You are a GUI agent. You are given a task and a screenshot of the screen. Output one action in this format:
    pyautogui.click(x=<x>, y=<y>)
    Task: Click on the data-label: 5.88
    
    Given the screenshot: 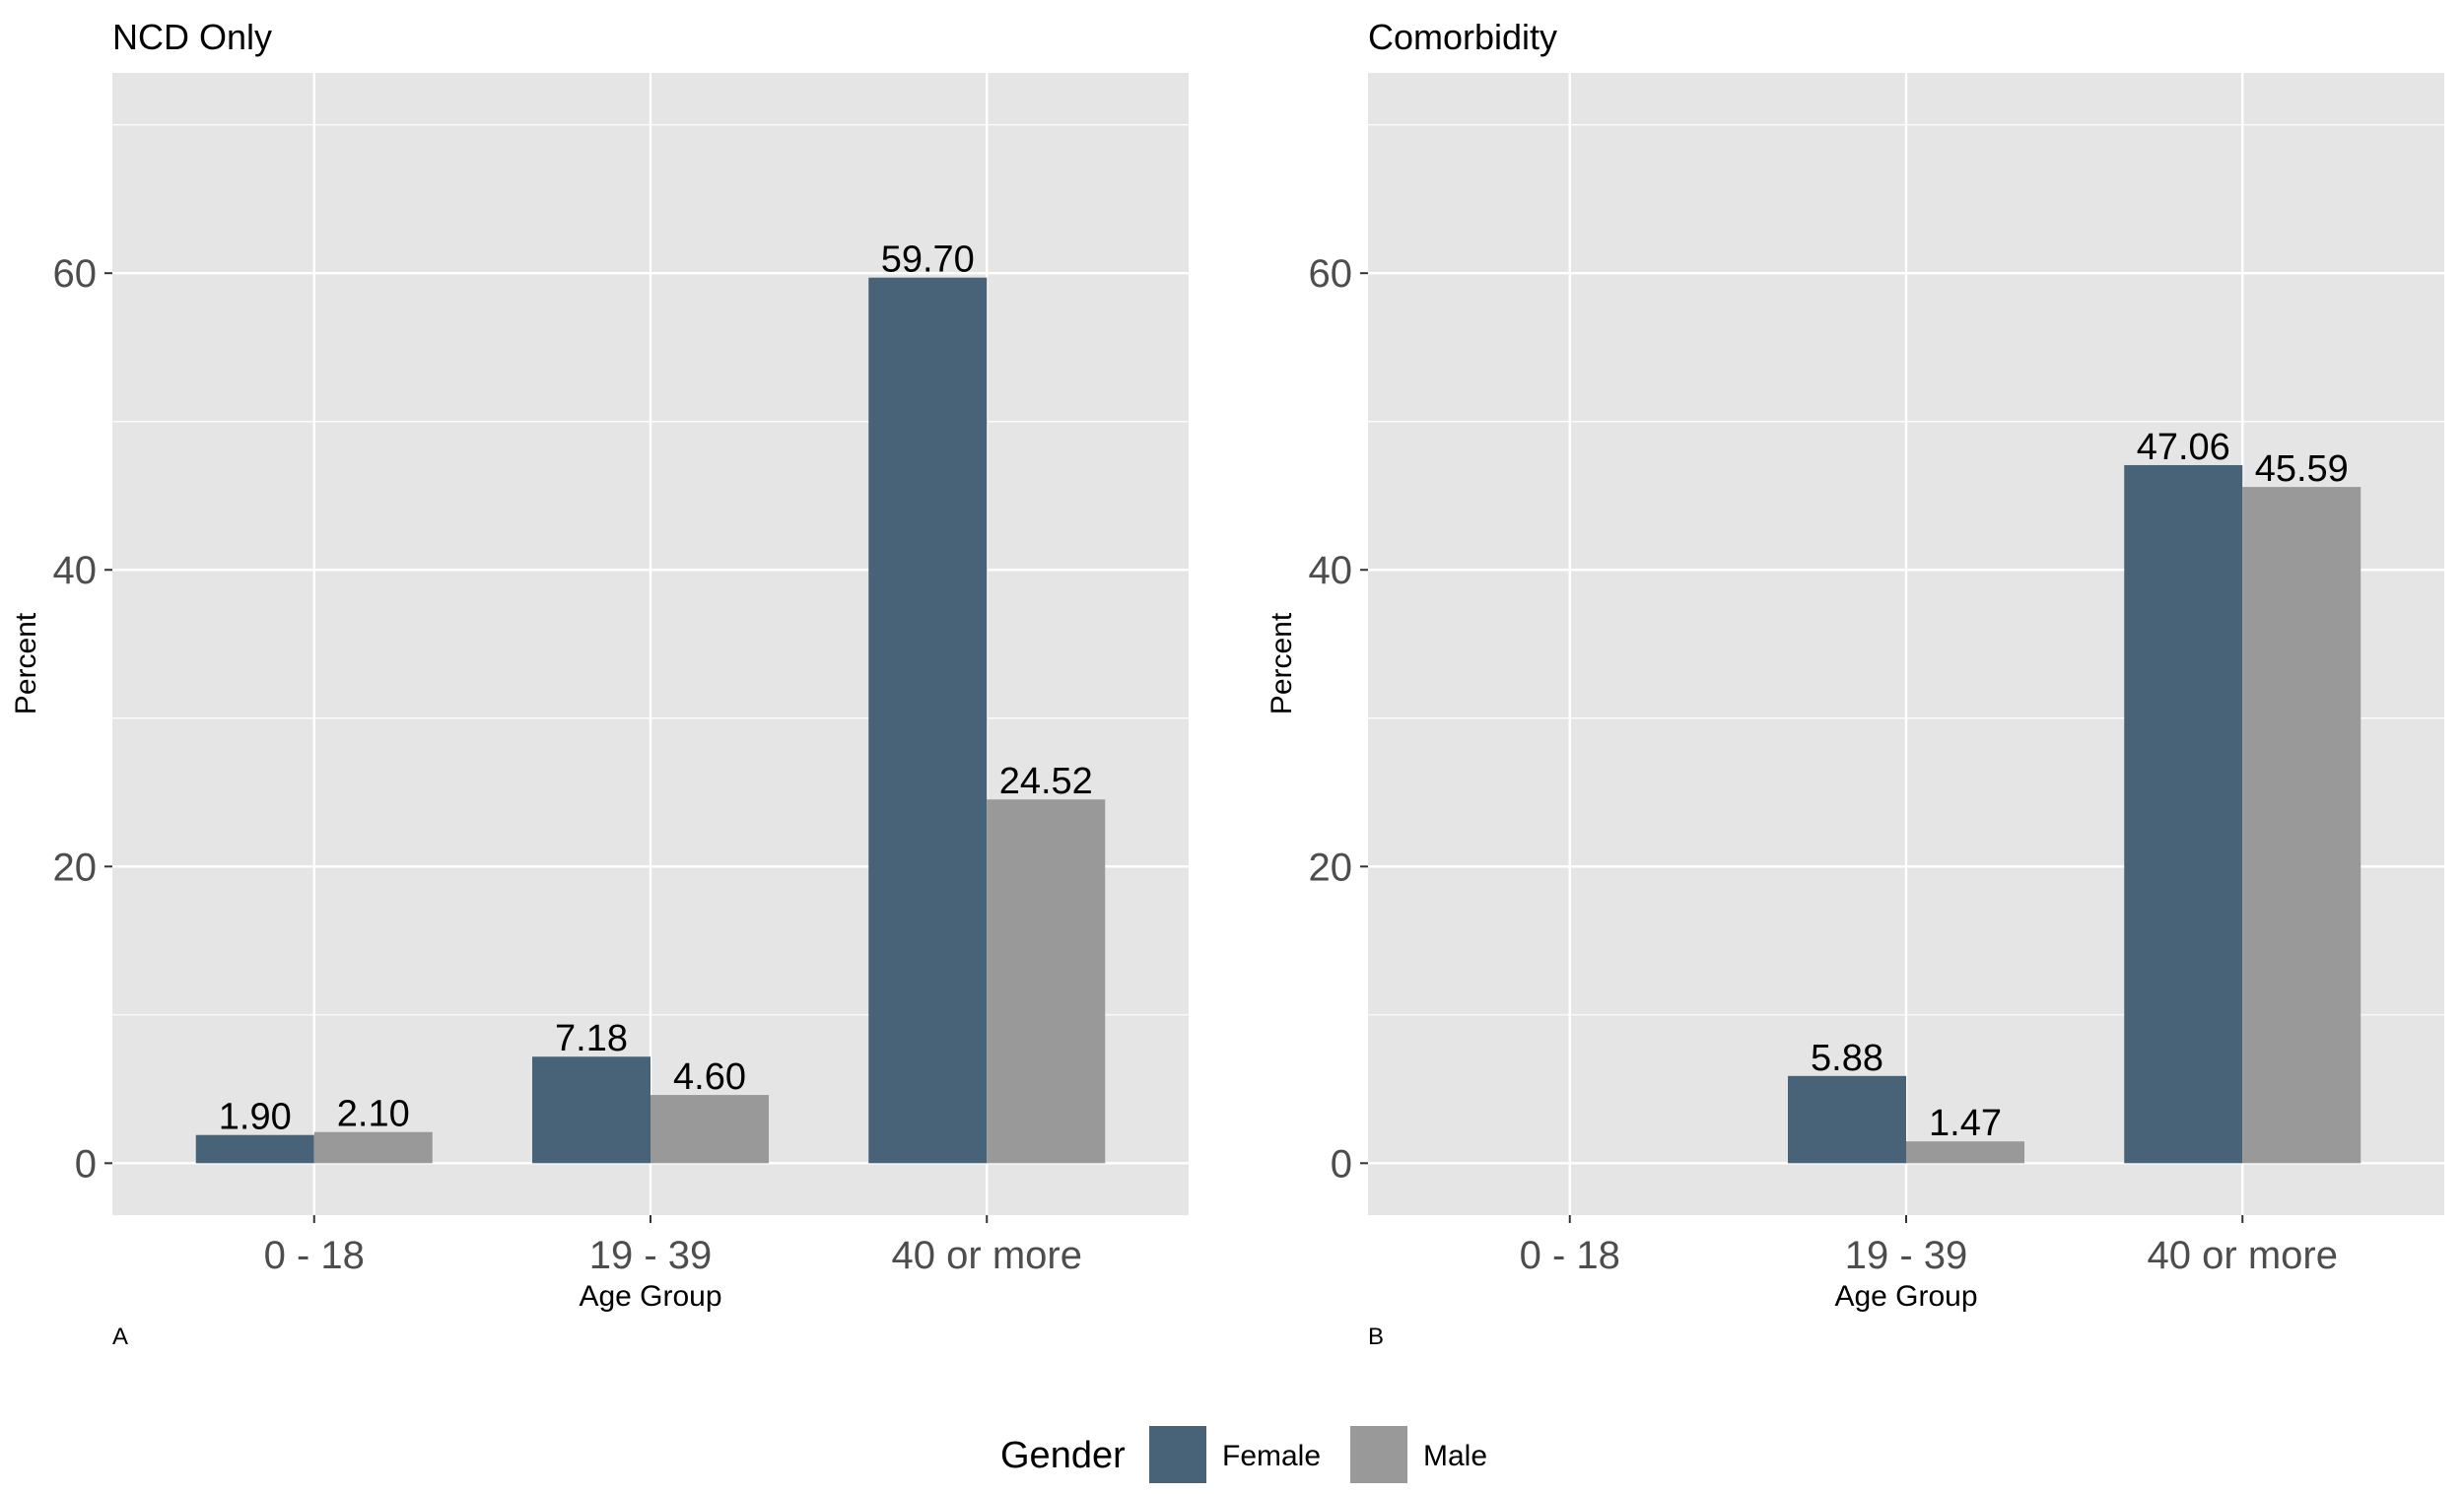 What is the action you would take?
    pyautogui.click(x=1847, y=1058)
    